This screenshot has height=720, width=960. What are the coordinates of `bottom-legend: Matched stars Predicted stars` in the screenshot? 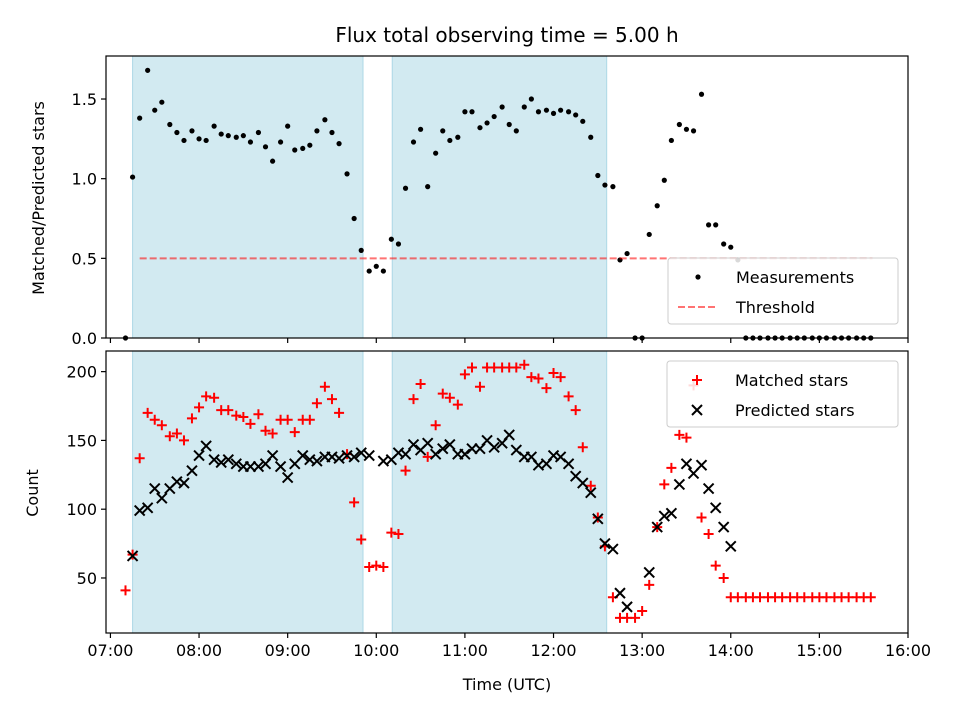 It's located at (782, 394).